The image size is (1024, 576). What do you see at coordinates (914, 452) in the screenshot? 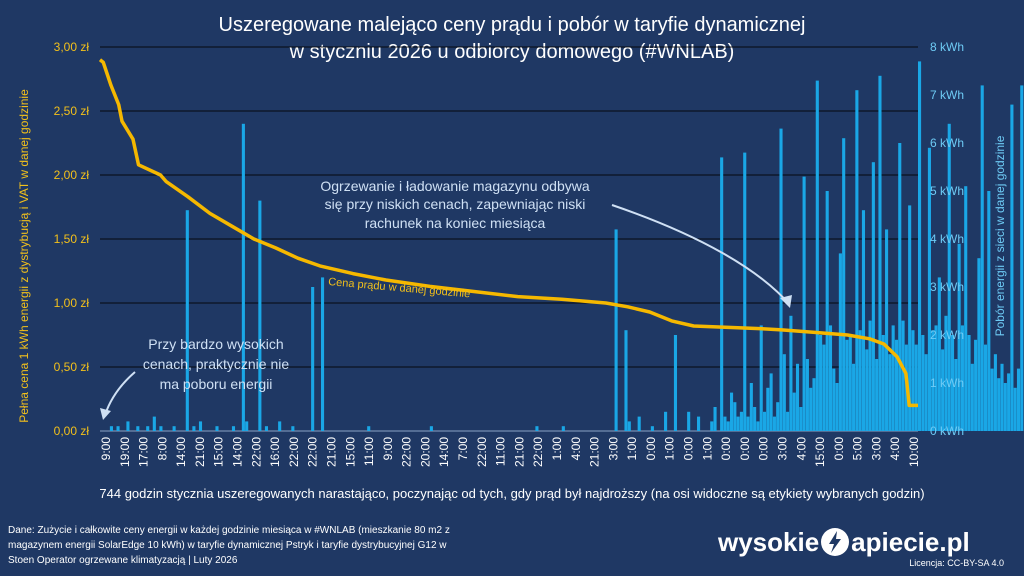
I see `x-tick: 10:00` at bounding box center [914, 452].